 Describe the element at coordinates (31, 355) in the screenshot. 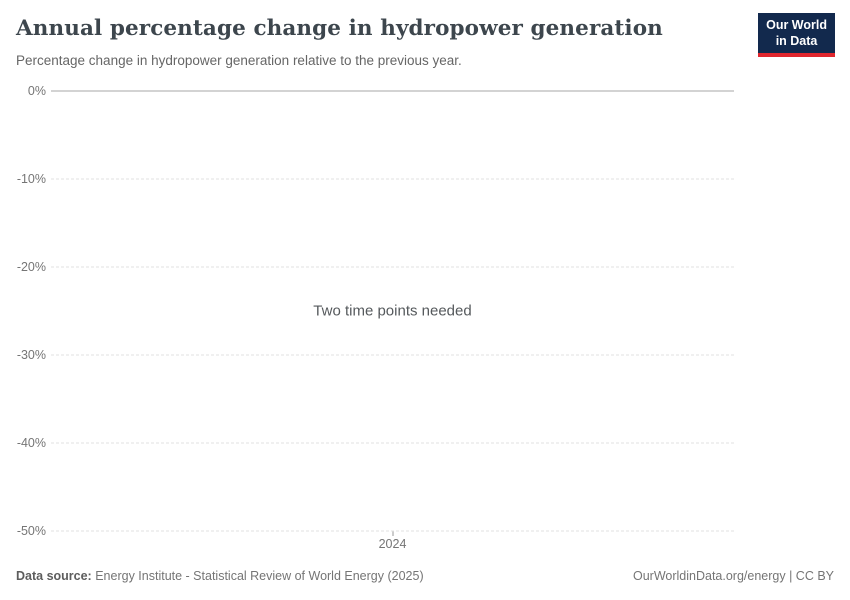

I see `y-axis-tick-label: -30%` at that location.